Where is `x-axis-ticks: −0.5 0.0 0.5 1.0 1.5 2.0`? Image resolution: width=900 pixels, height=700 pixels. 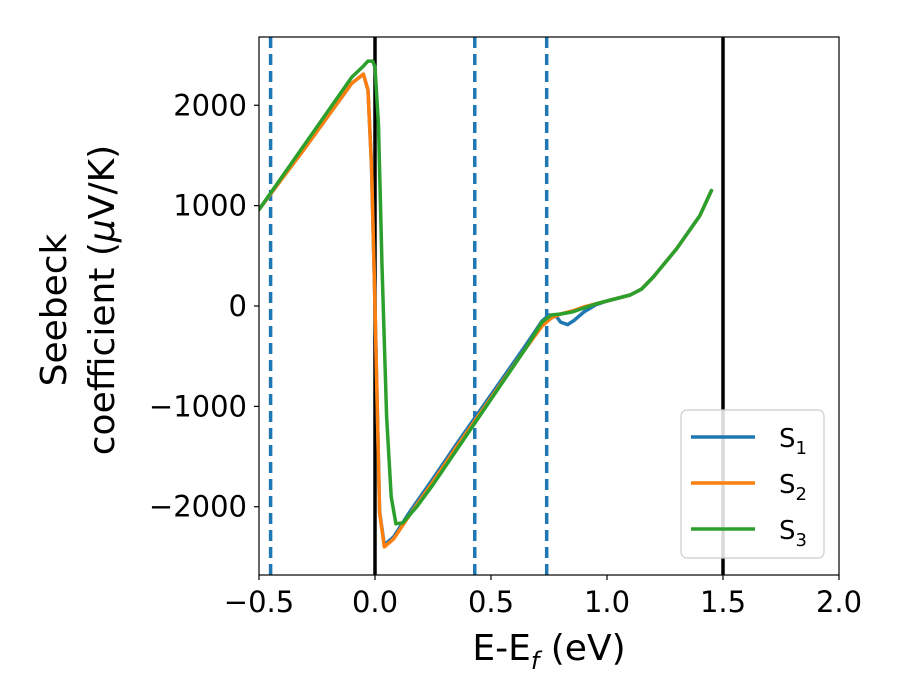
x-axis-ticks: −0.5 0.0 0.5 1.0 1.5 2.0 is located at coordinates (543, 597).